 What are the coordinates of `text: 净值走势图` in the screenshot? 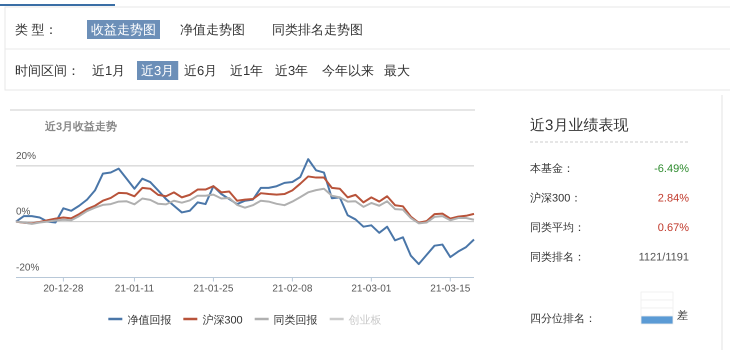 It's located at (212, 29).